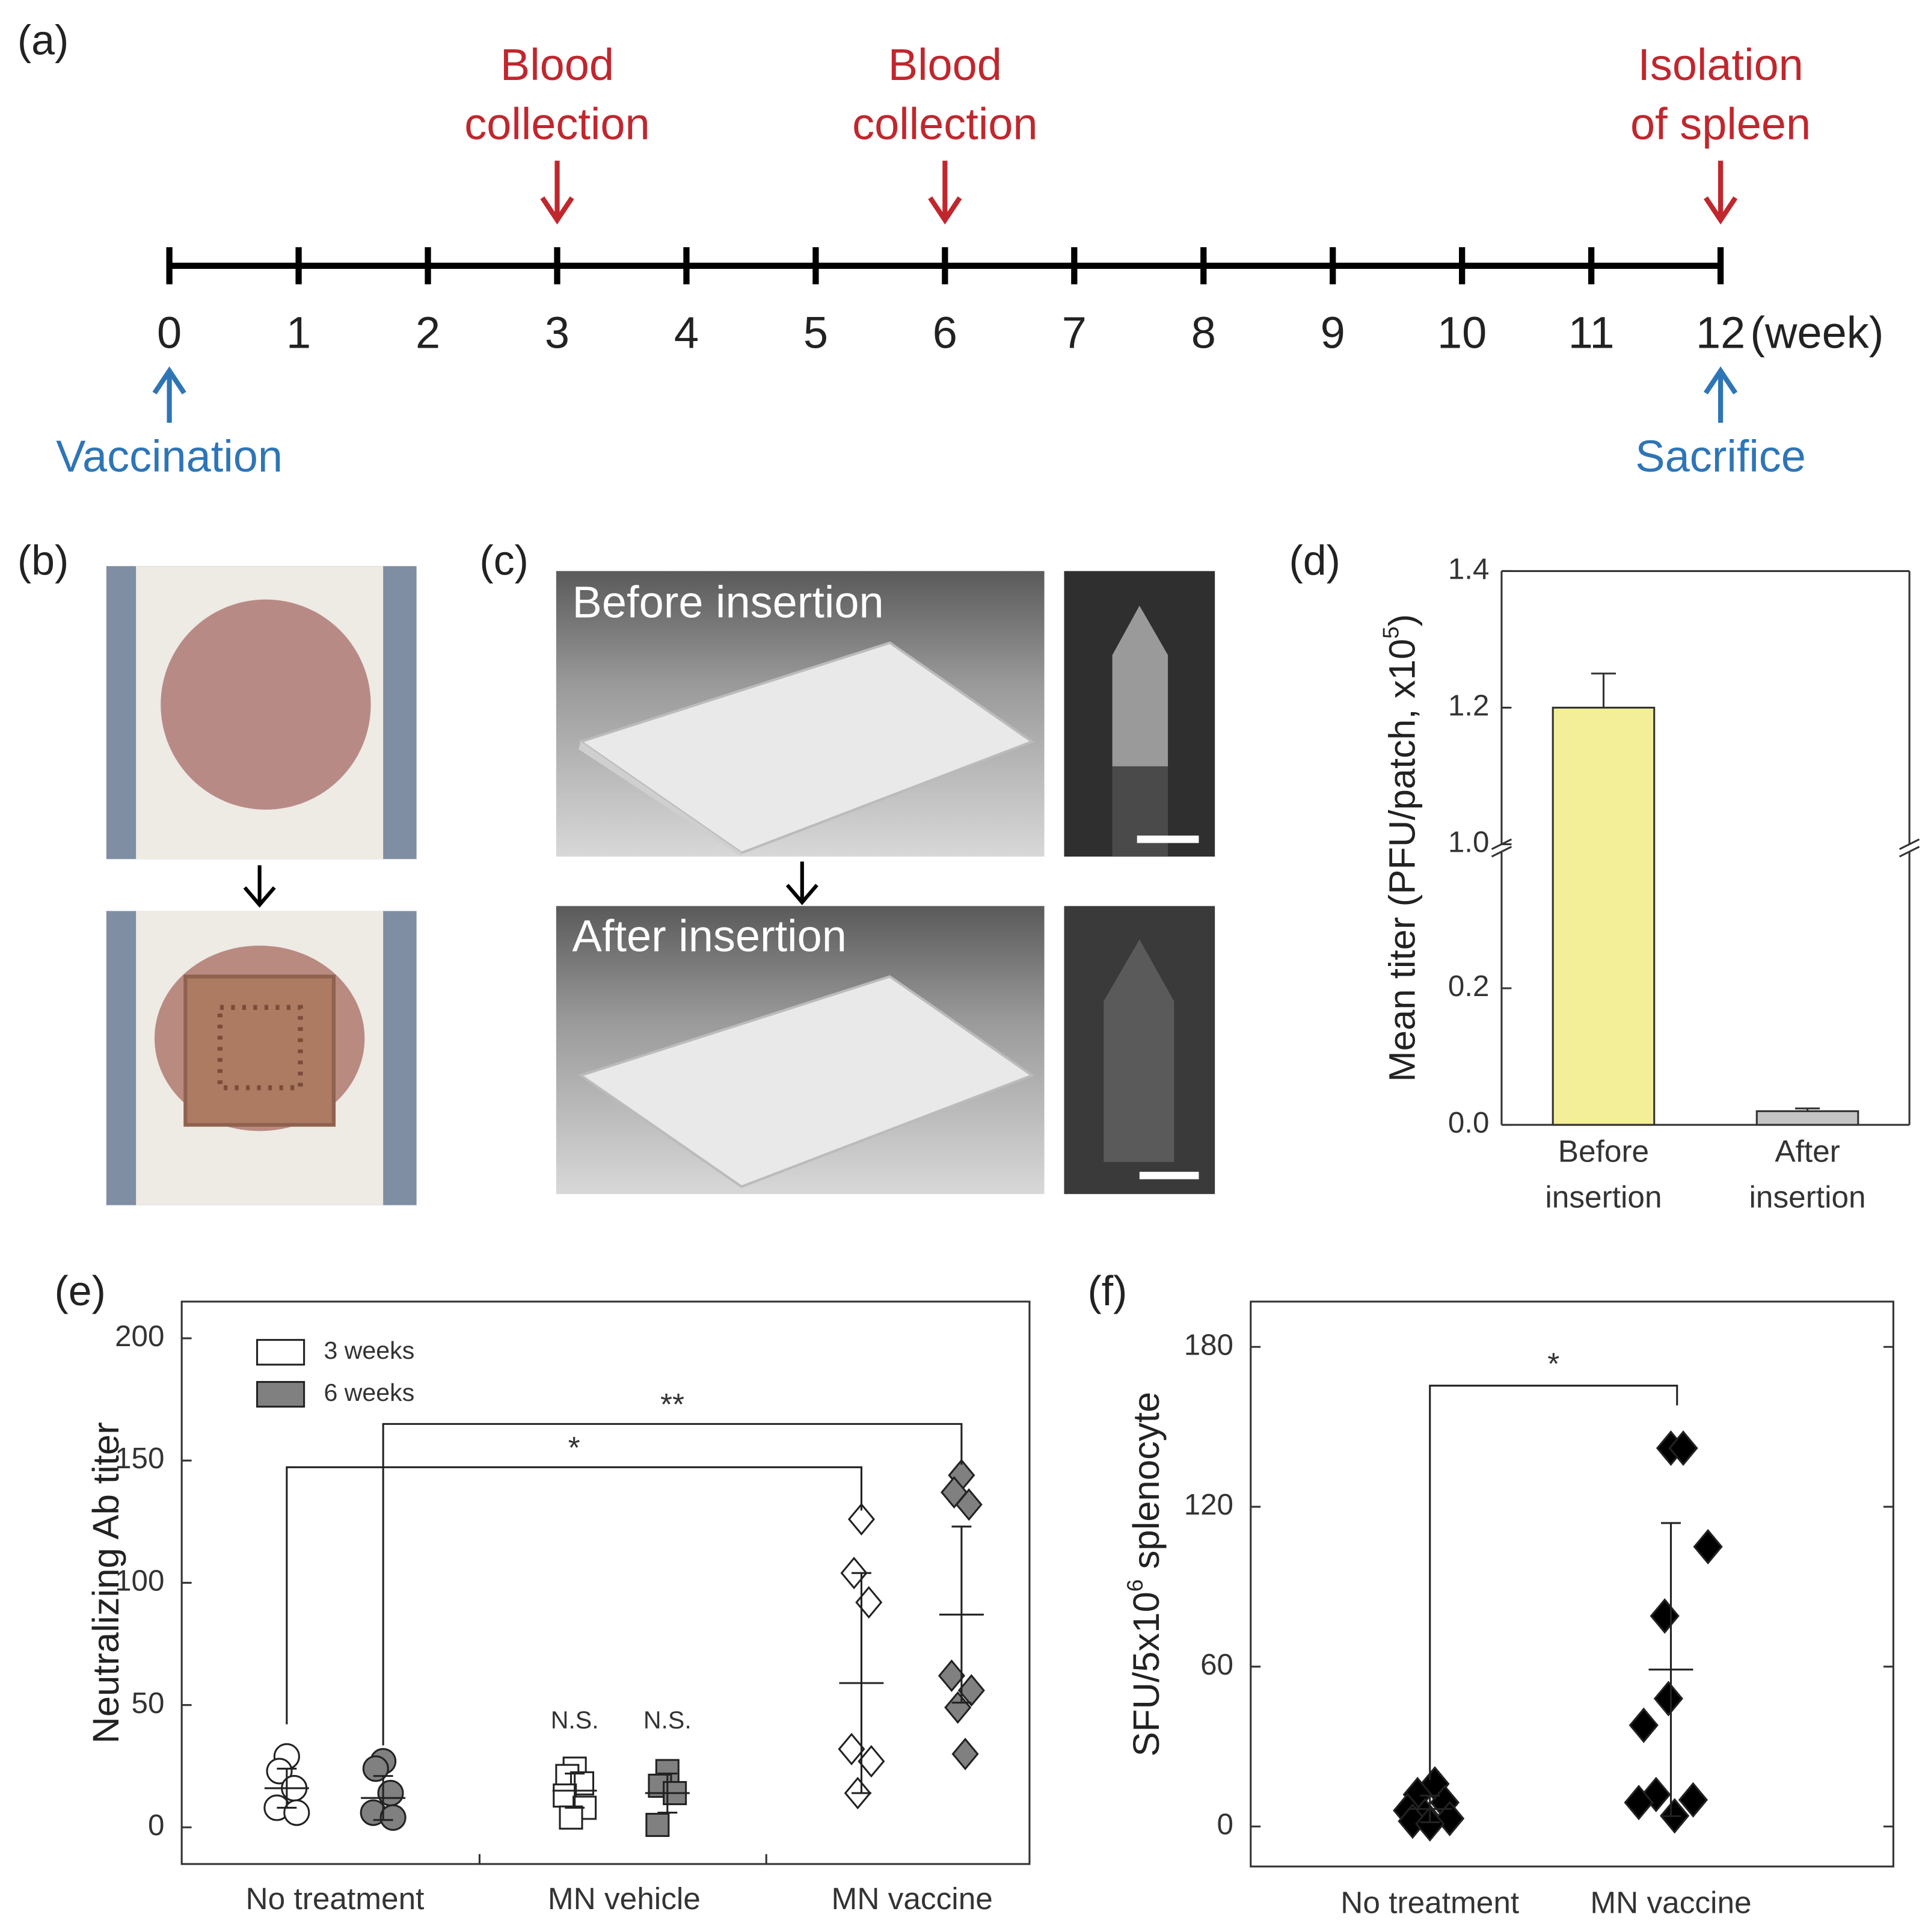  What do you see at coordinates (428, 333) in the screenshot?
I see `week-label: 2` at bounding box center [428, 333].